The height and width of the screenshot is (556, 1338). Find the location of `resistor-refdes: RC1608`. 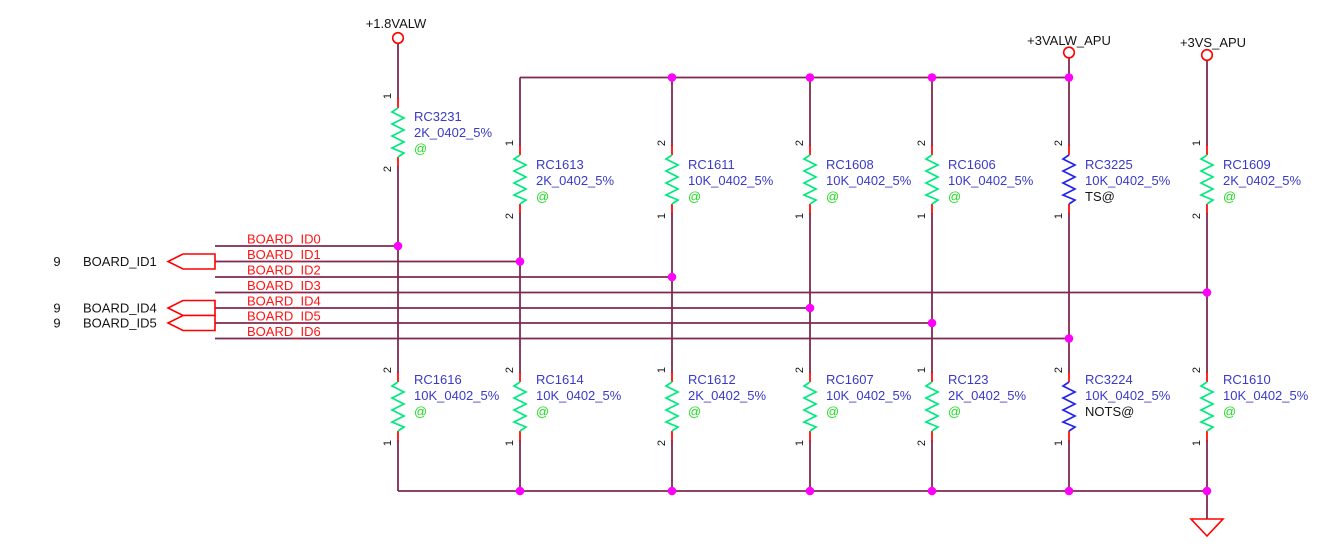

resistor-refdes: RC1608 is located at coordinates (850, 164).